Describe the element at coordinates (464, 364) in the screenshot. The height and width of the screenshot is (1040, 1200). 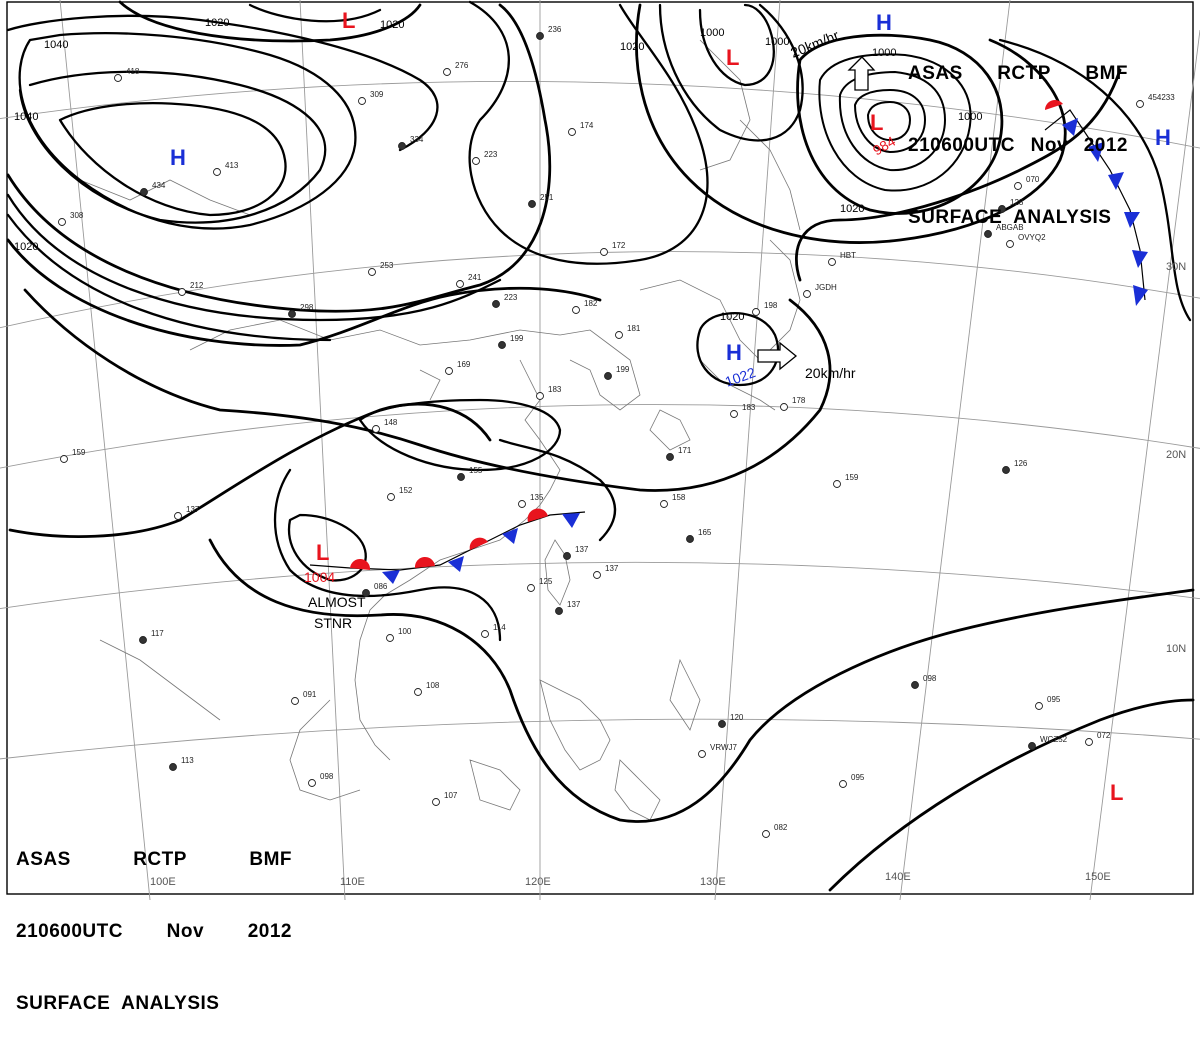
I see `station-value: 169` at that location.